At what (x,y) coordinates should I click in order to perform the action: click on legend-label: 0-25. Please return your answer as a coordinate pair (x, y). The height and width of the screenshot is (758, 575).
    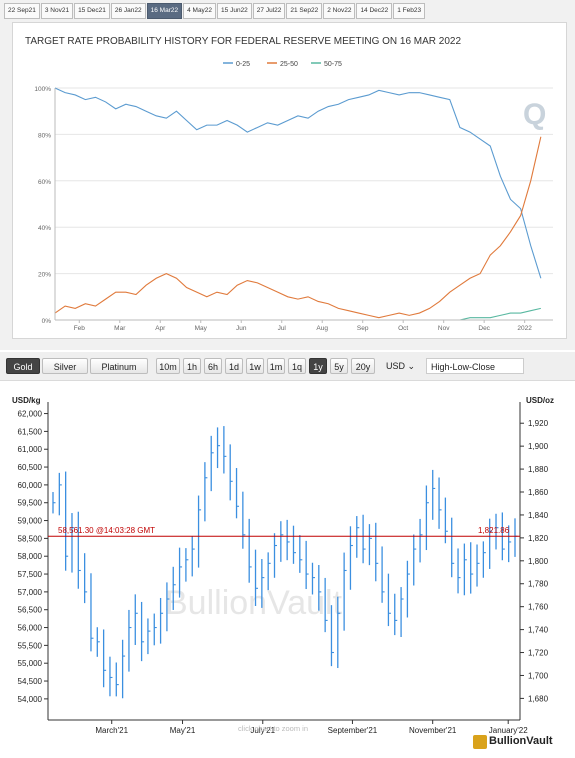
    Looking at the image, I should click on (243, 64).